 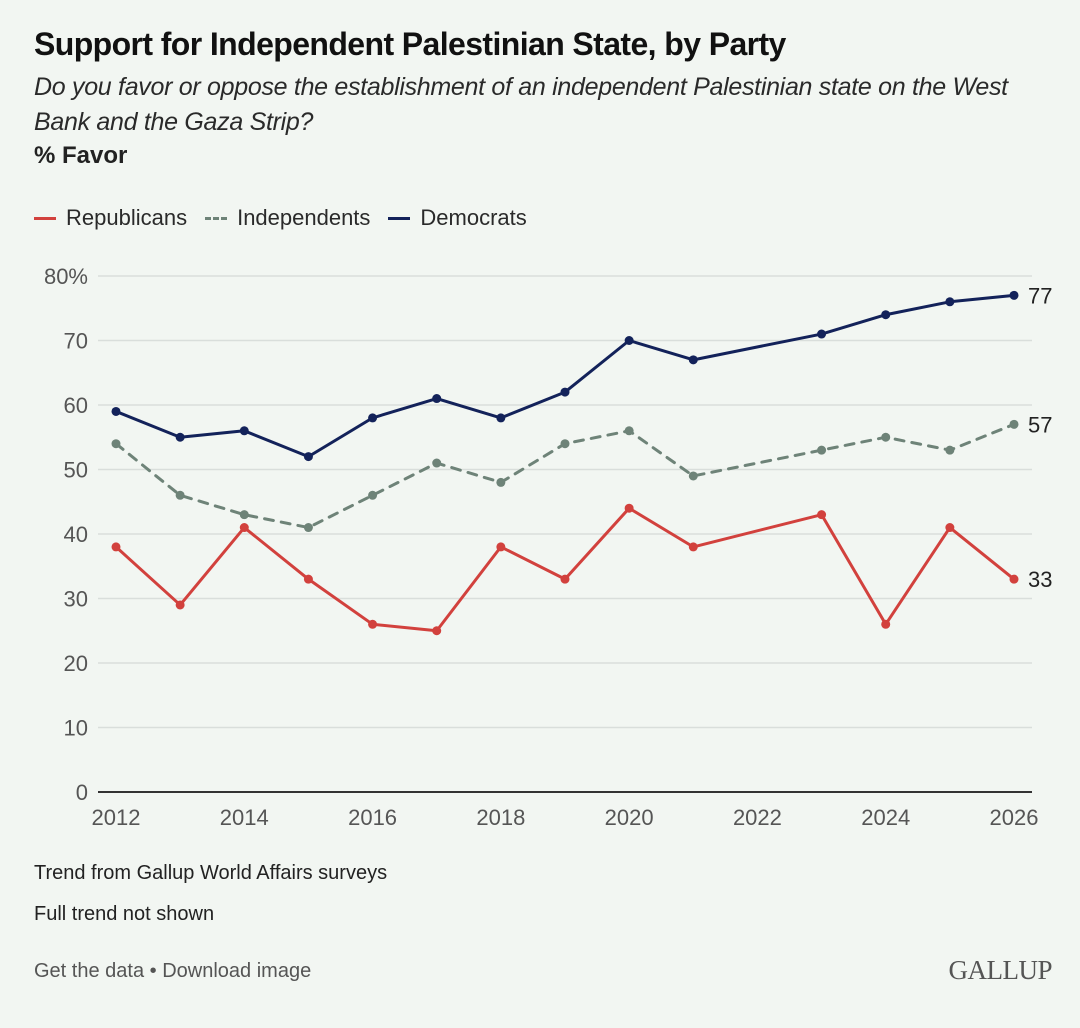 I want to click on x-tick-label: 2022, so click(x=757, y=817).